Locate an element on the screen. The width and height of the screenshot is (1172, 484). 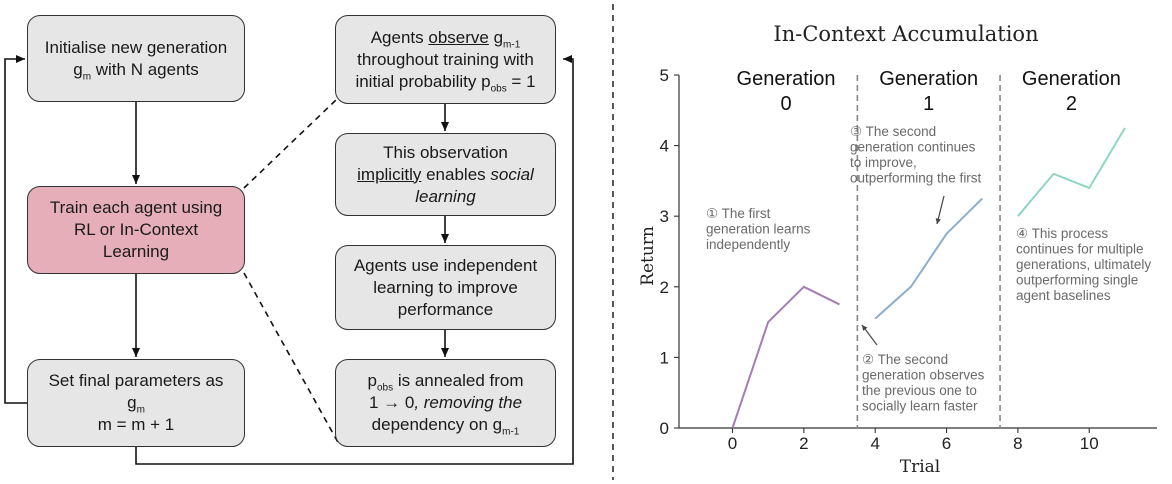
x-tick-label: 0 is located at coordinates (732, 443).